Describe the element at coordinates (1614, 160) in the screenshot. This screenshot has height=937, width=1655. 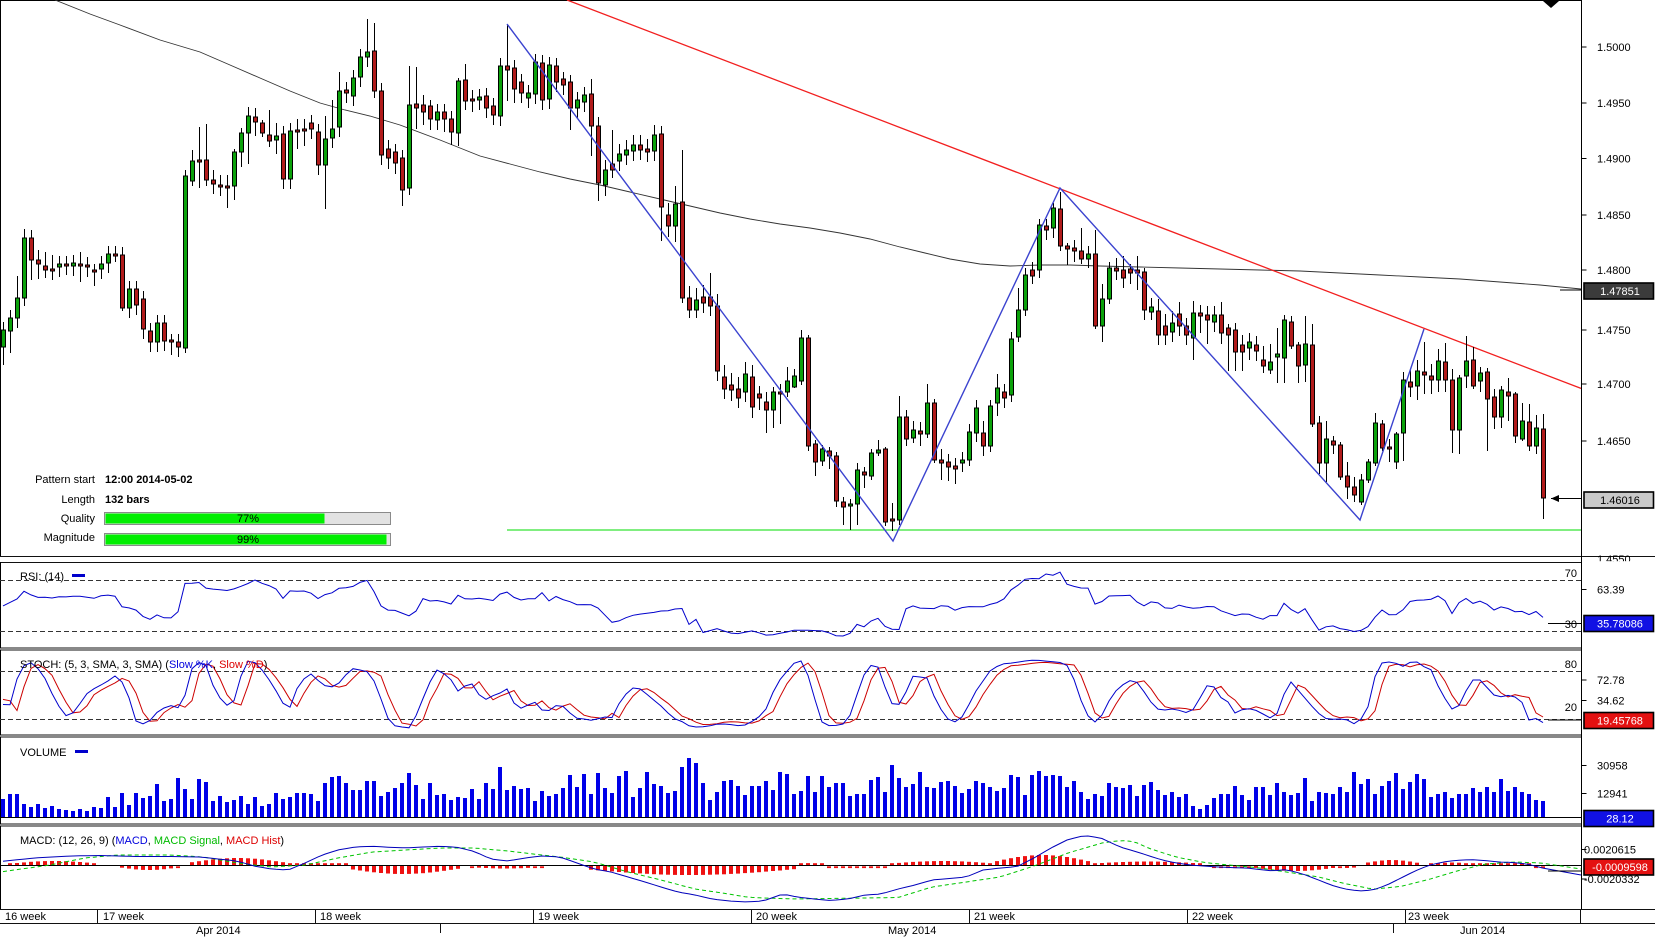
I see `svg-text: 1.4900` at that location.